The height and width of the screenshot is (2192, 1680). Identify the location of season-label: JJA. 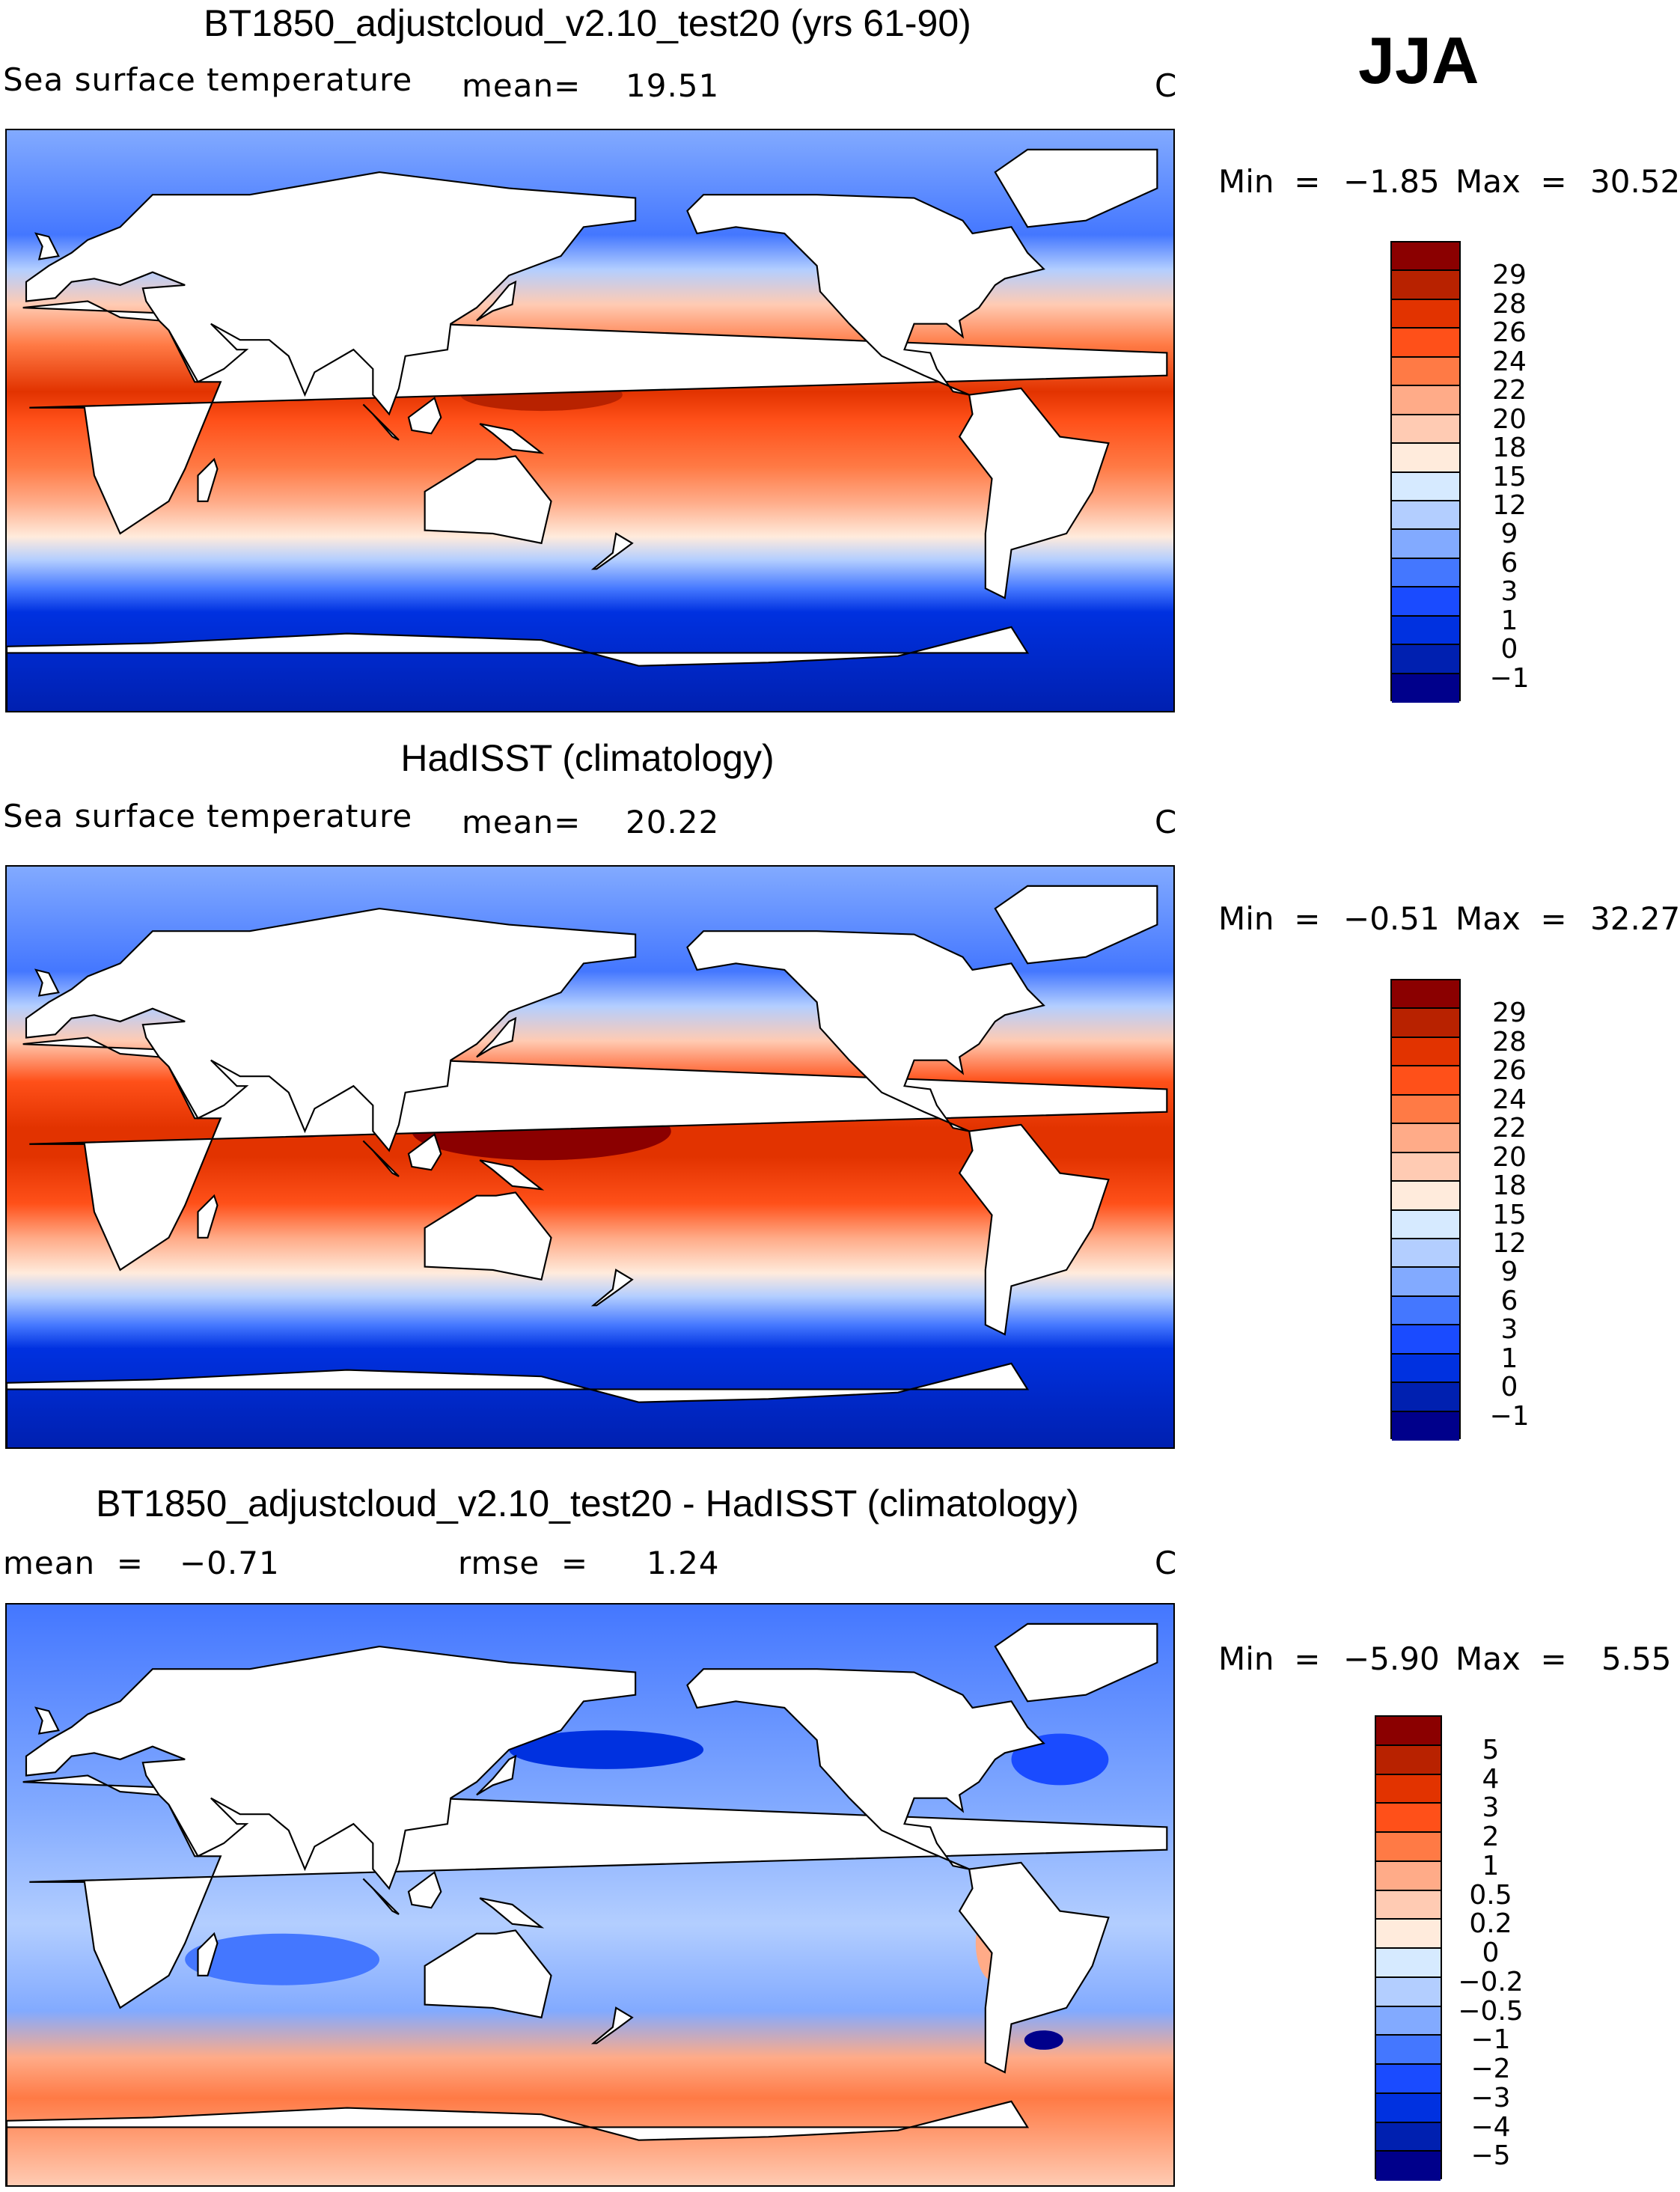
(1418, 60).